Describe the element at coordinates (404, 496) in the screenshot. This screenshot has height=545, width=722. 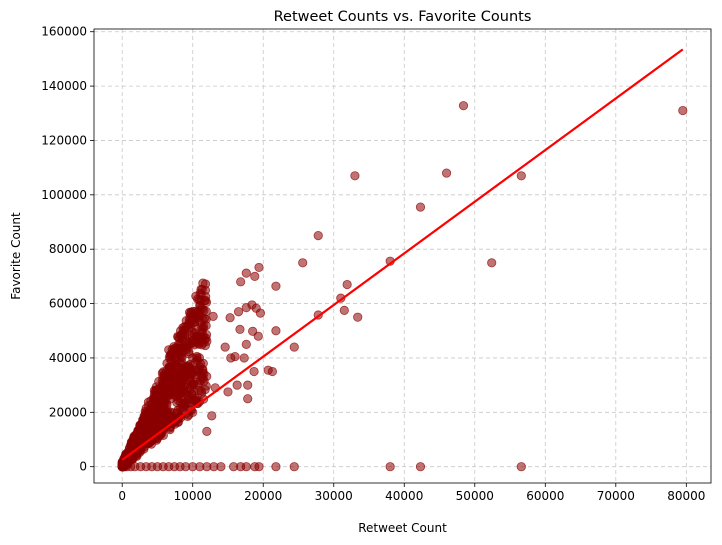
I see `x-tick-label: 40000` at that location.